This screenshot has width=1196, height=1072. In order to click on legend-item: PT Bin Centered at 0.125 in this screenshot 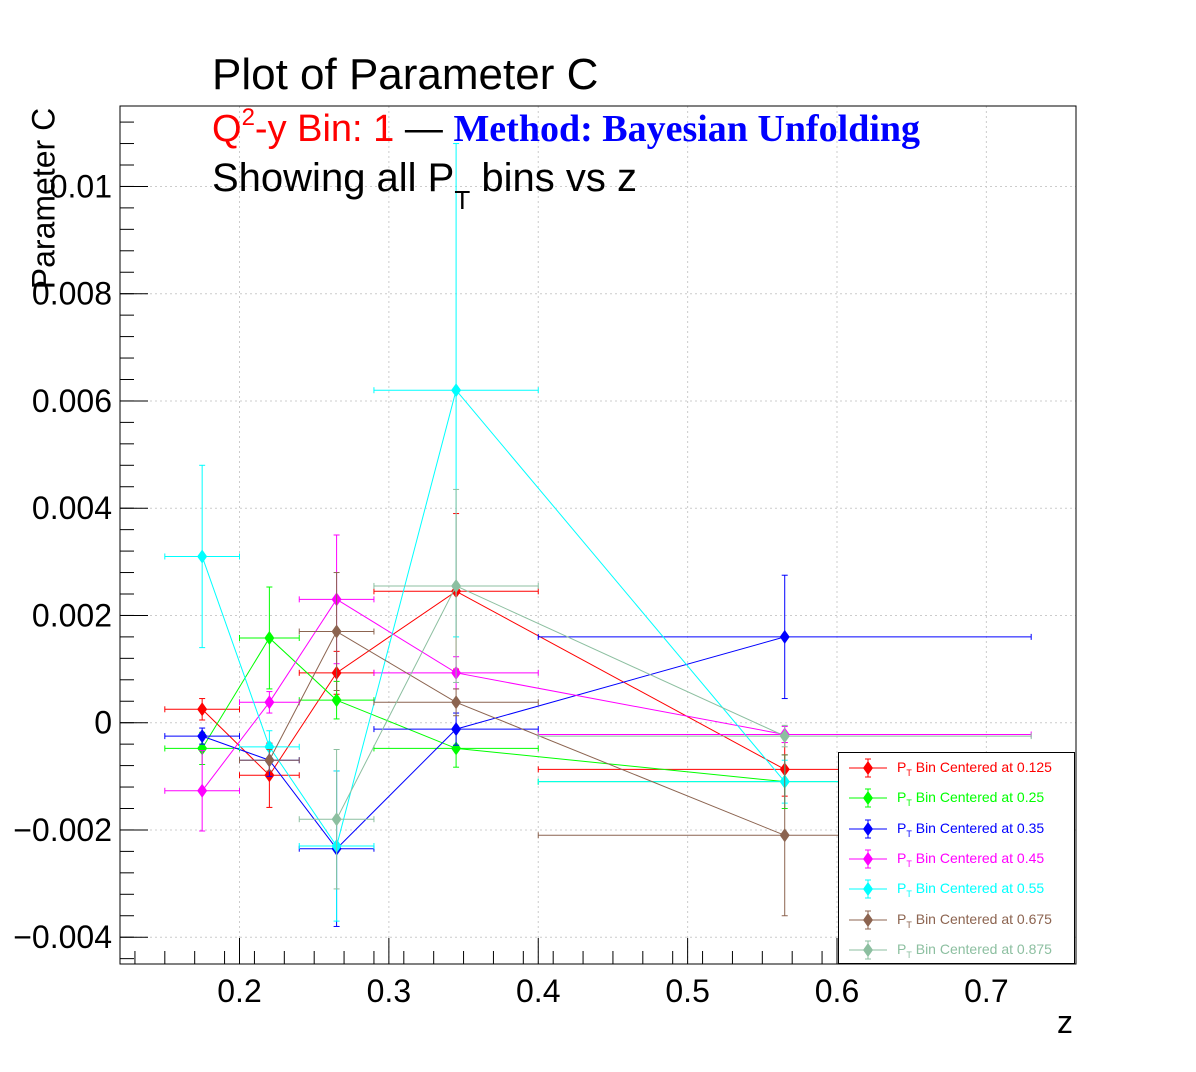, I will do `click(957, 768)`.